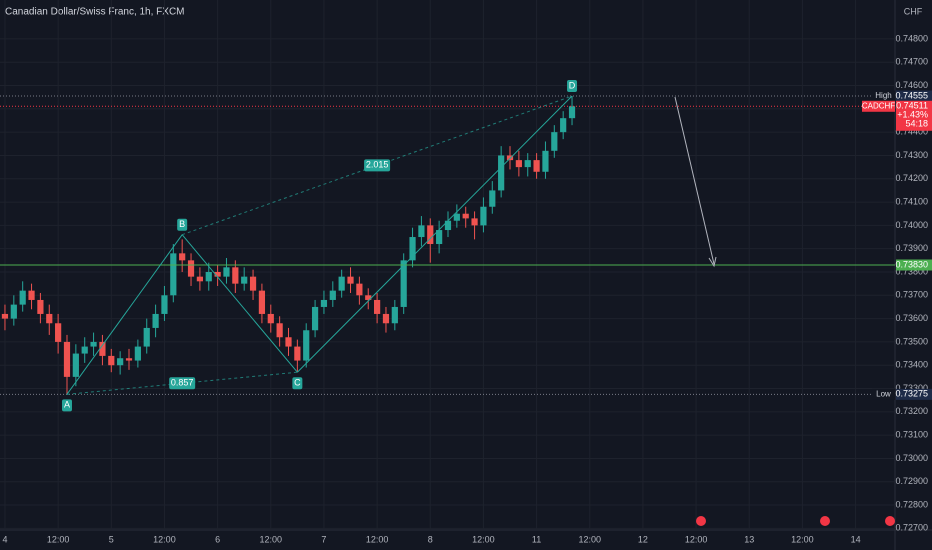 The width and height of the screenshot is (932, 550). What do you see at coordinates (911, 201) in the screenshot?
I see `y-tick-label: 0.74100` at bounding box center [911, 201].